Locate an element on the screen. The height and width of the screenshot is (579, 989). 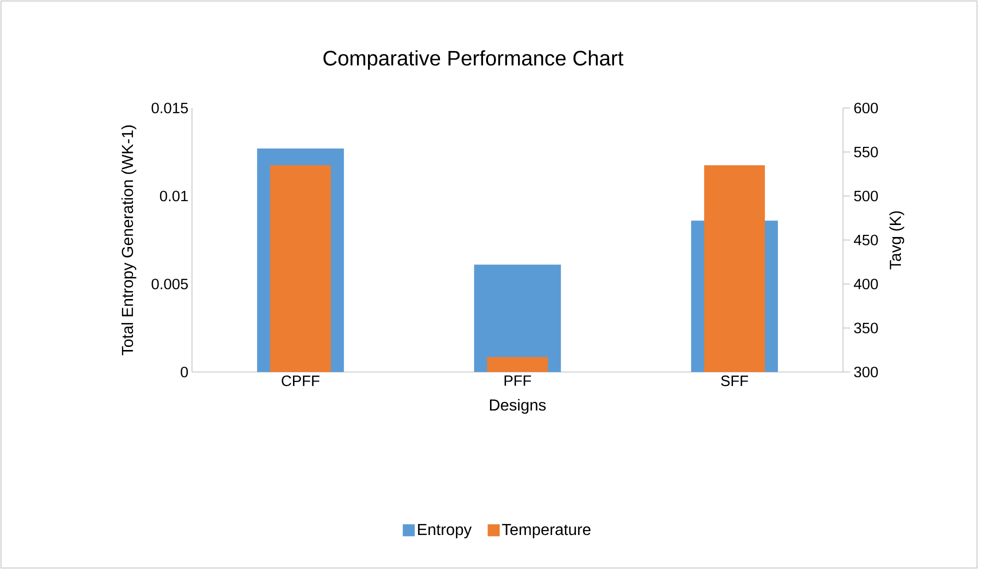
y2-tick-label: 500 is located at coordinates (866, 196).